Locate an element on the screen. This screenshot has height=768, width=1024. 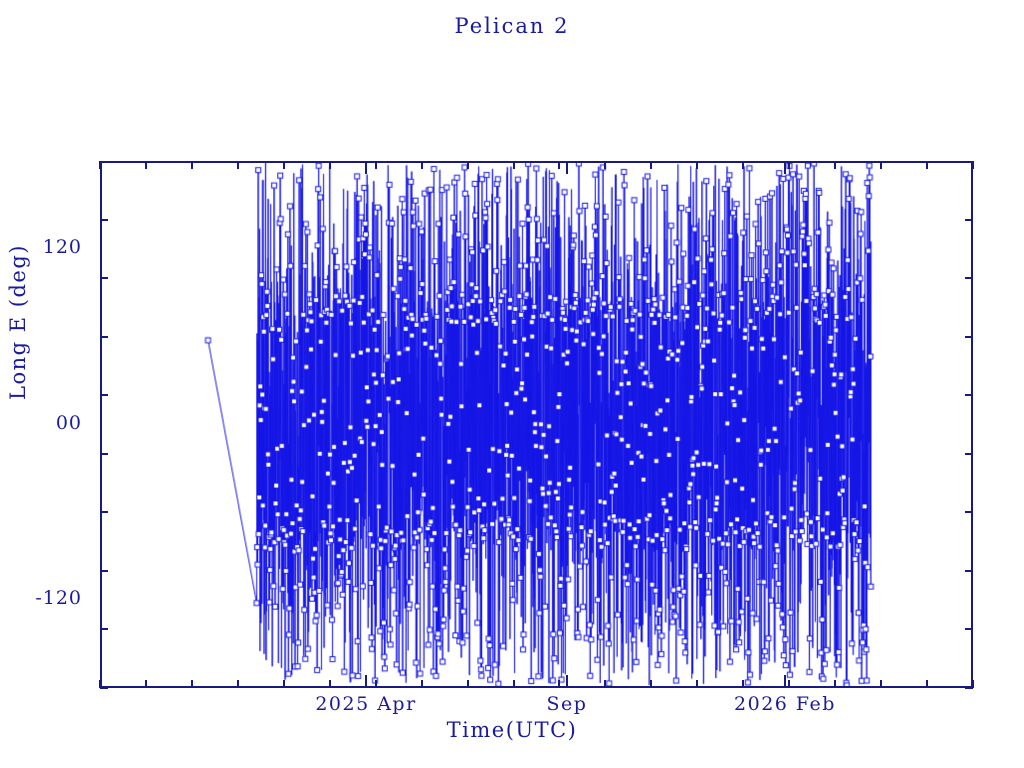
y-axis-title: Long E (deg) is located at coordinates (18, 322).